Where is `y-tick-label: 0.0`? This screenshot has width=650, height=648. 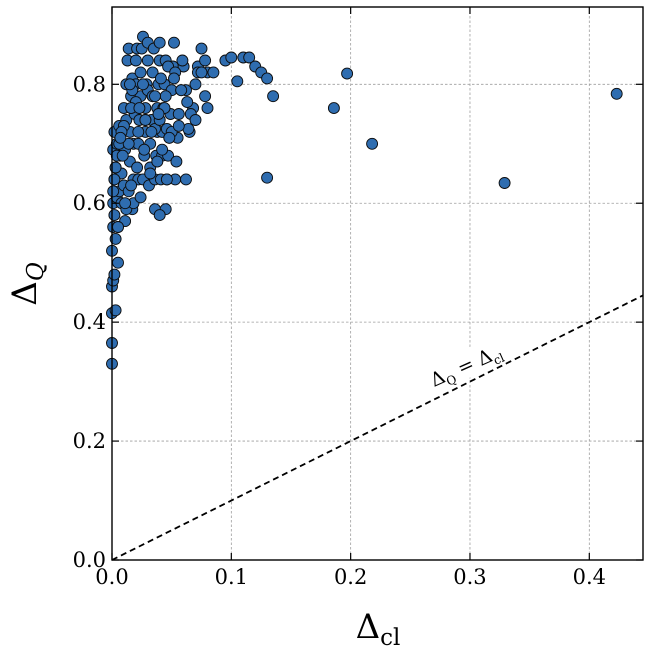 y-tick-label: 0.0 is located at coordinates (89, 560).